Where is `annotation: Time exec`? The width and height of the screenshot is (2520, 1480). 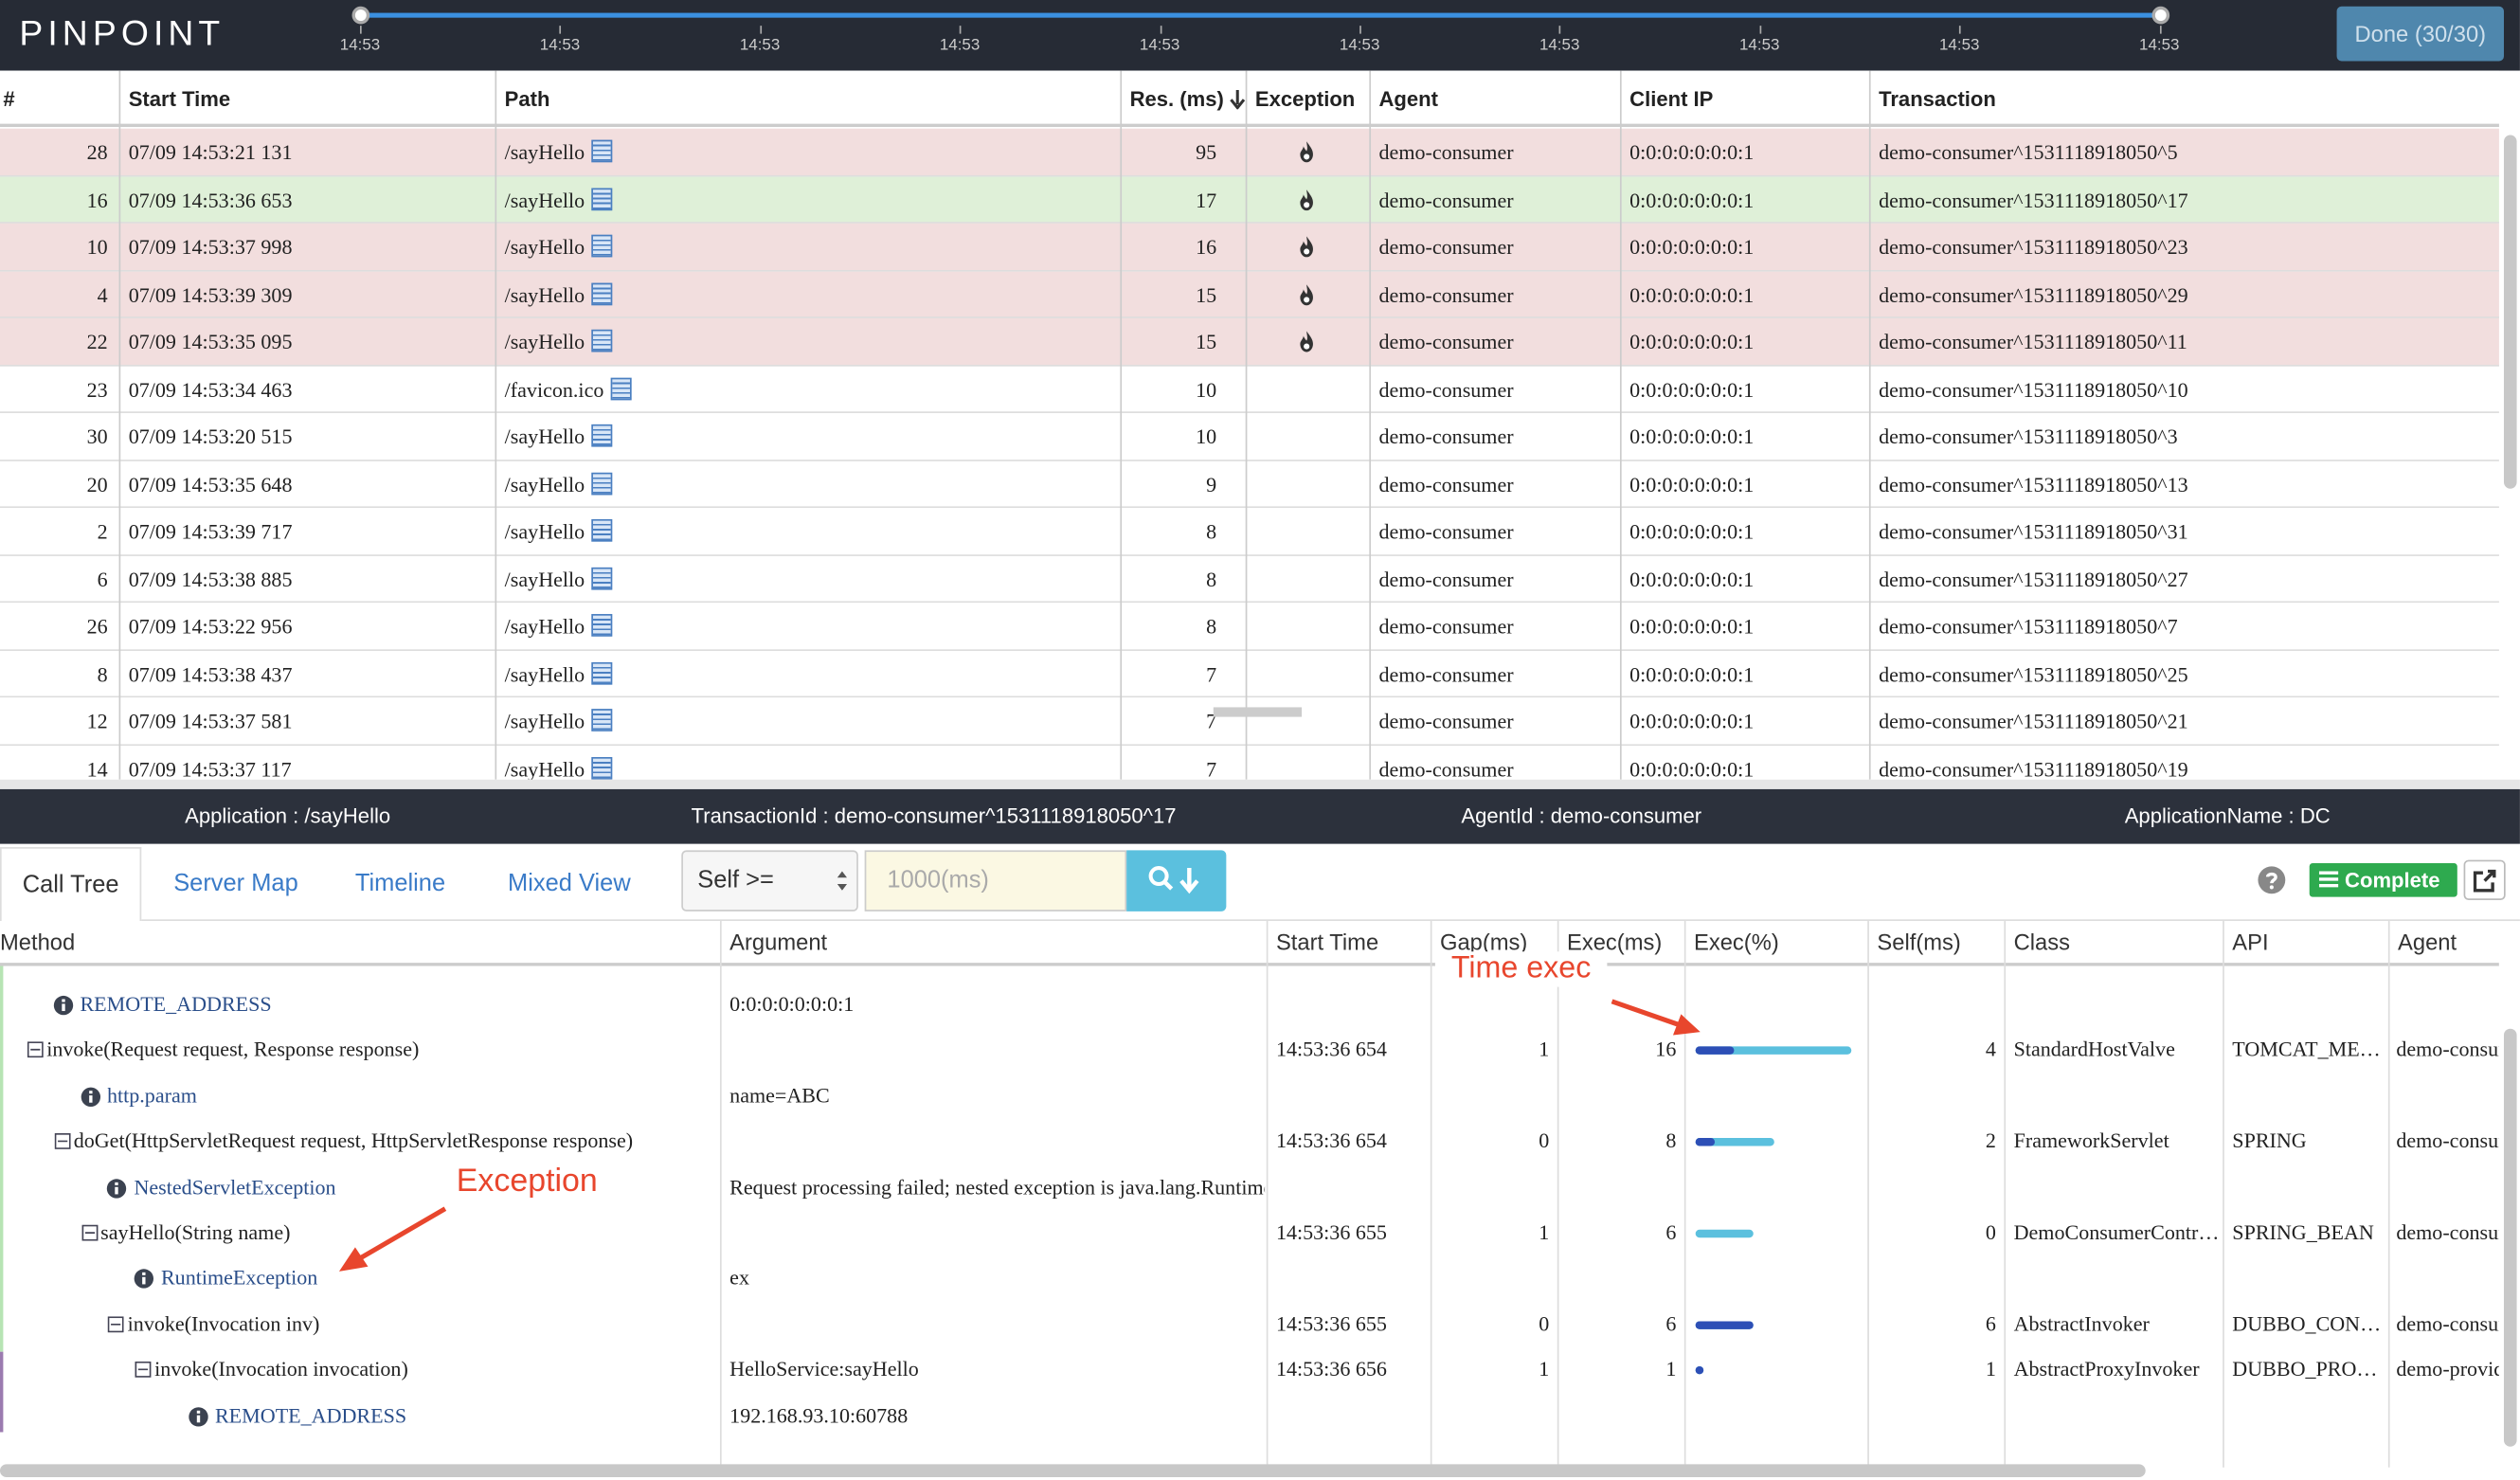 annotation: Time exec is located at coordinates (1521, 969).